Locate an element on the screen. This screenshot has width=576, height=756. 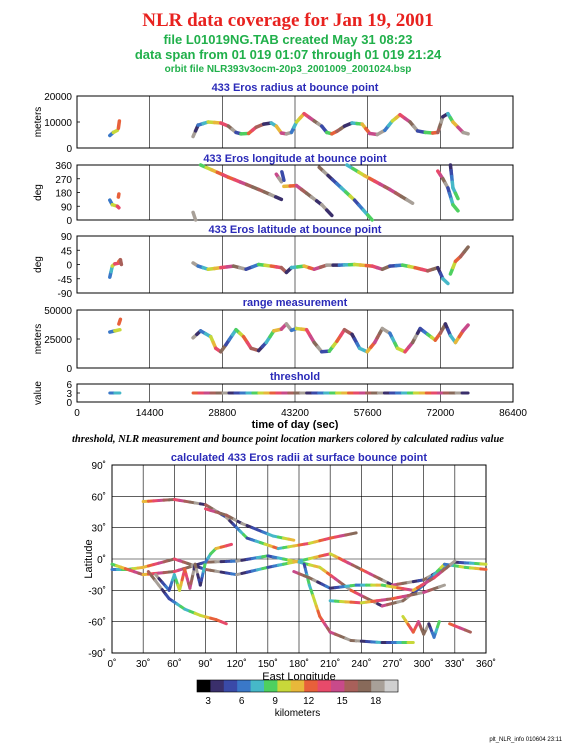
longitude-tick-label: 60˚ is located at coordinates (174, 664).